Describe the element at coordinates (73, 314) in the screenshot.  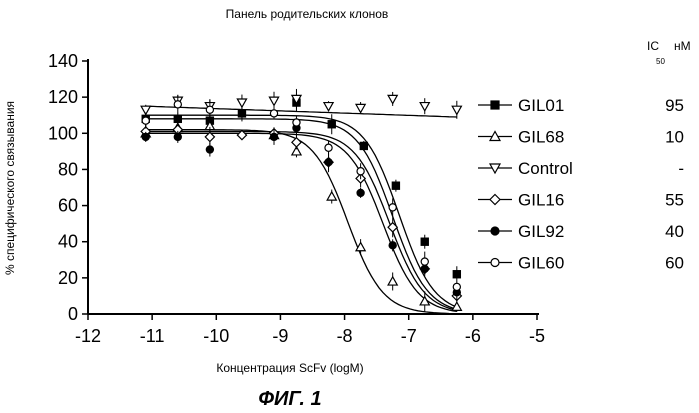
I see `y-tick-label: 0` at that location.